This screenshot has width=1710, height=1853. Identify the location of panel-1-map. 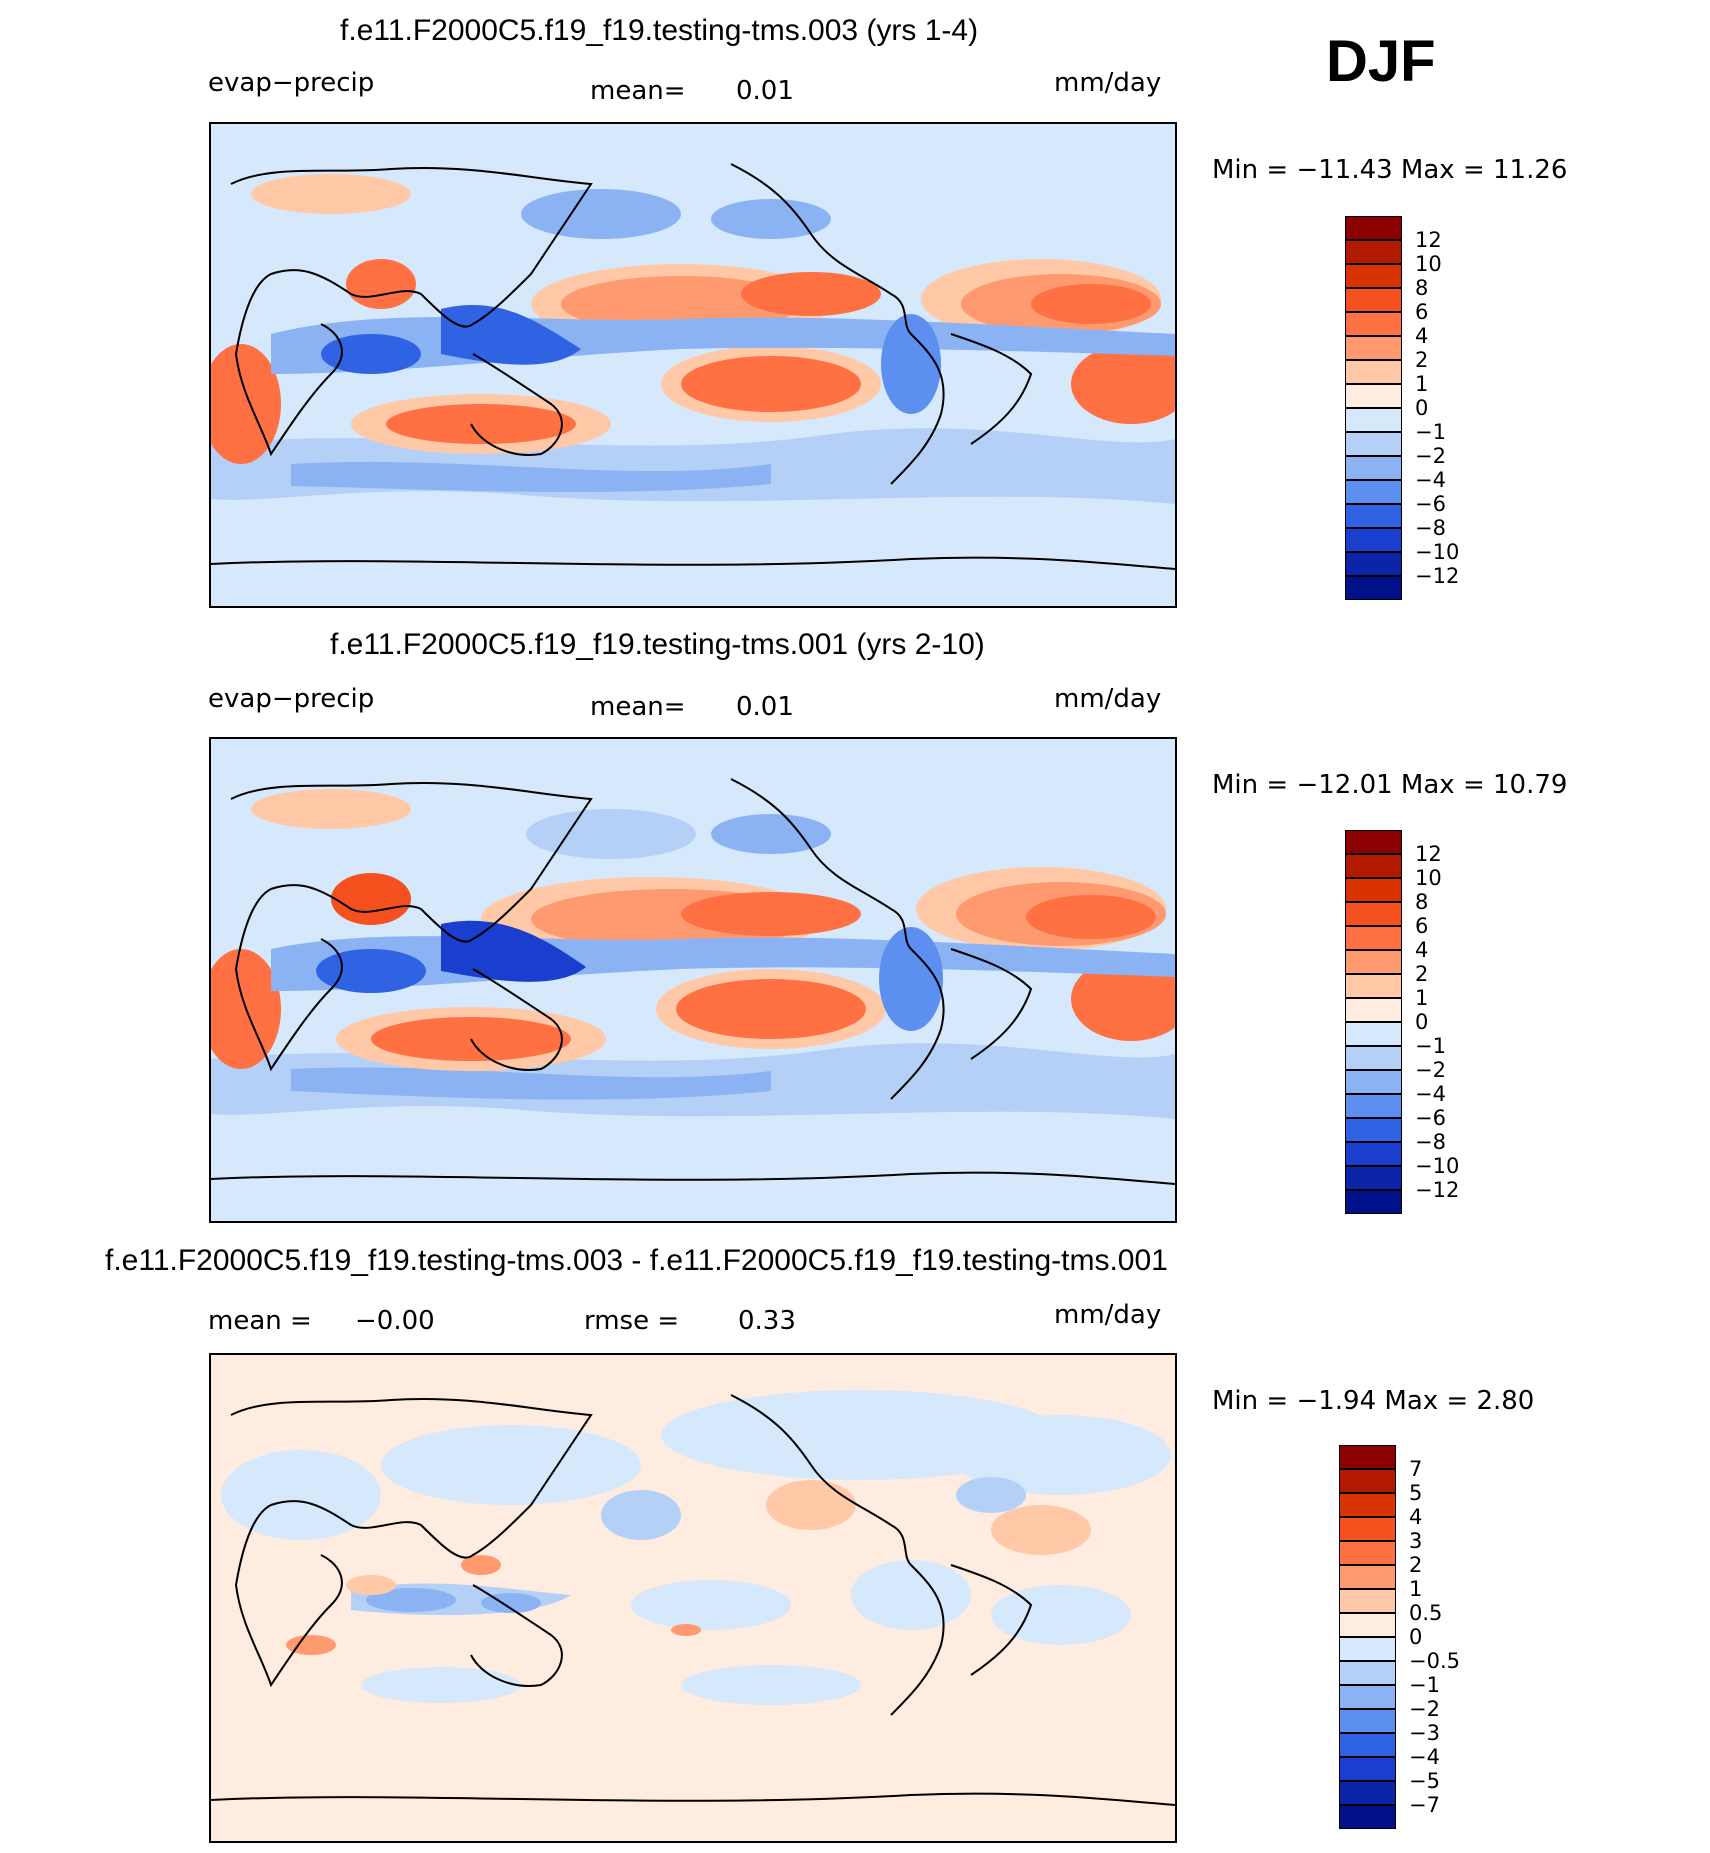
(693, 365).